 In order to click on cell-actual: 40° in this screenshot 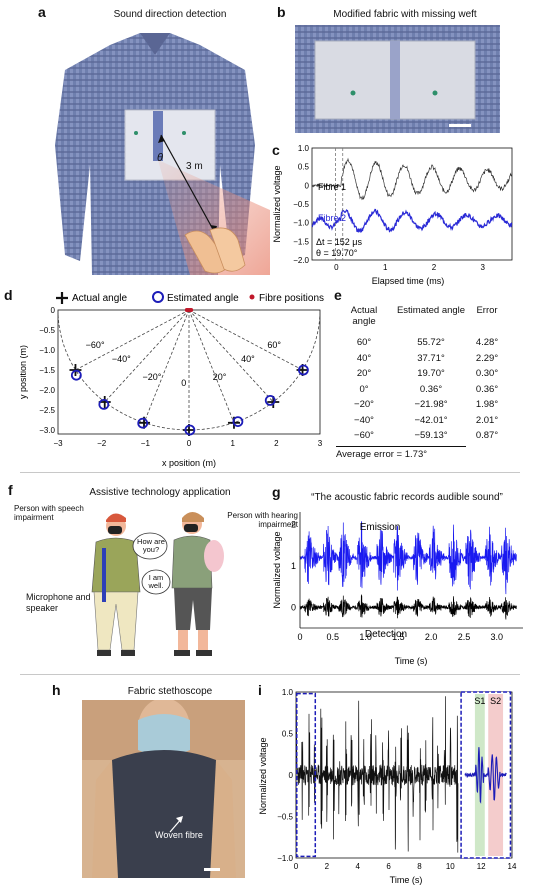, I will do `click(364, 358)`.